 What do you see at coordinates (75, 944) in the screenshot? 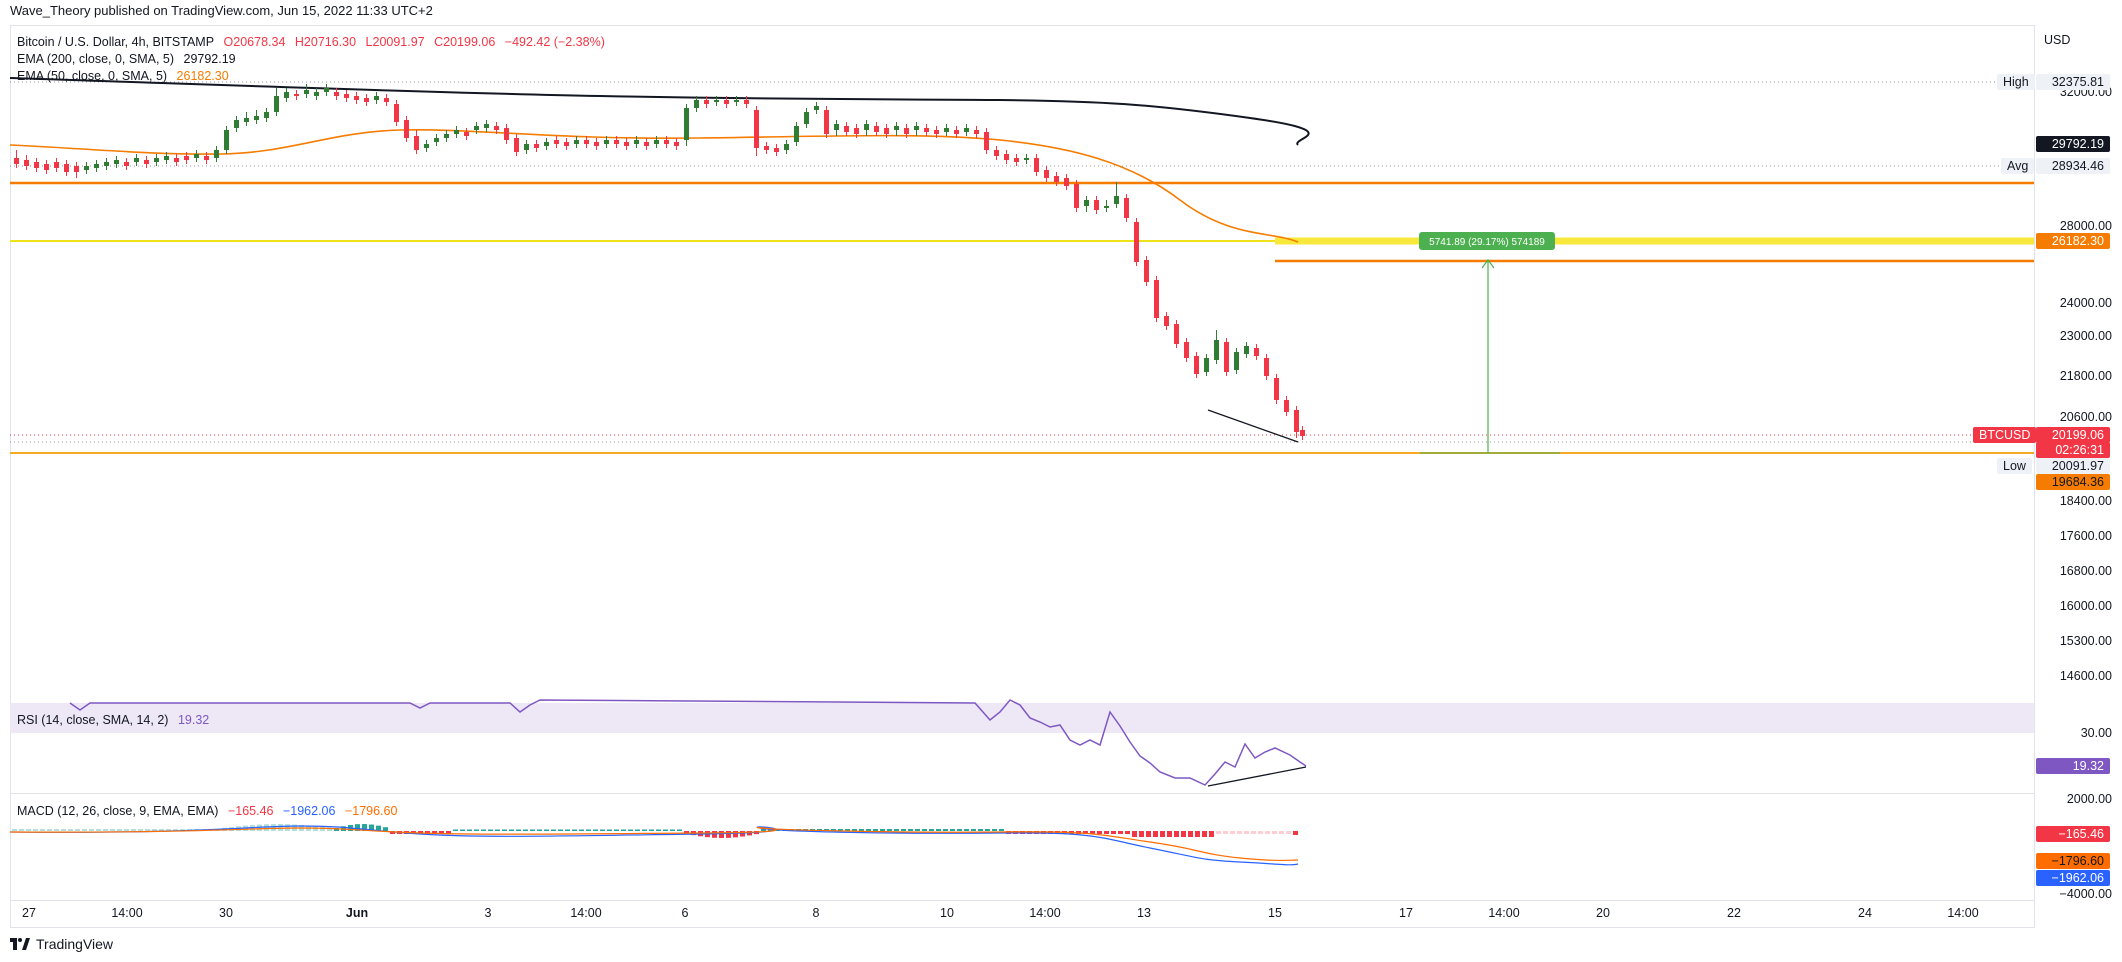
I see `tradingview-brand-label: TradingView` at bounding box center [75, 944].